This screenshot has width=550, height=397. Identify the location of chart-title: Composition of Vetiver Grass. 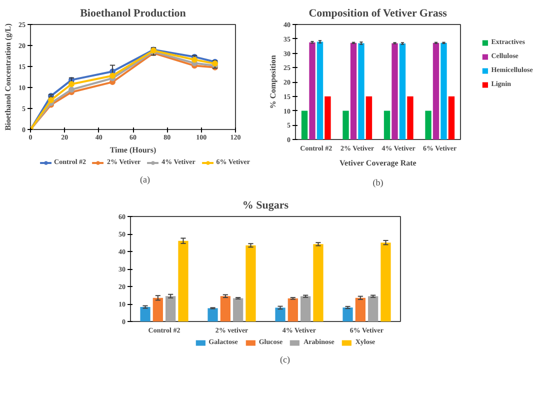
(378, 14).